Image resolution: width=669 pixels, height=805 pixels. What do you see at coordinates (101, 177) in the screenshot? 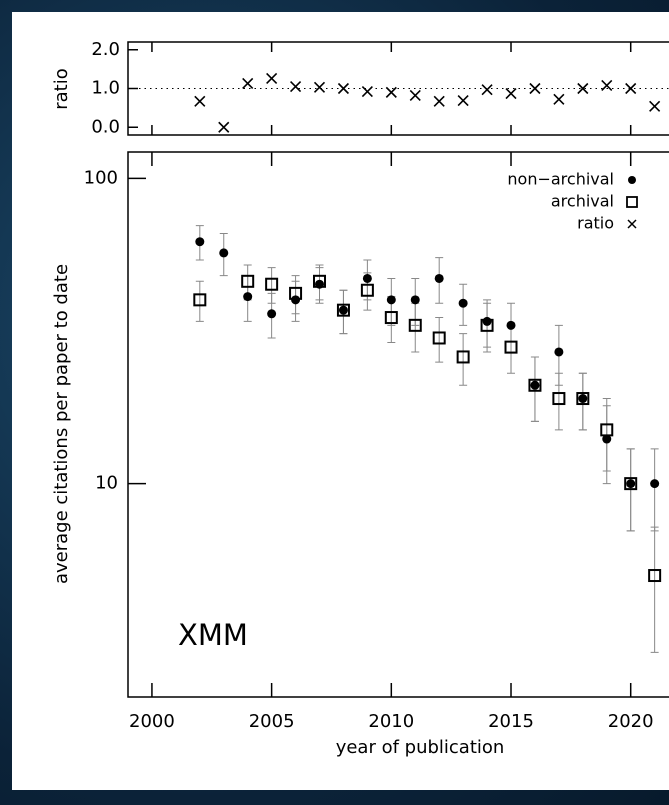
I see `y-tick-label: 100` at bounding box center [101, 177].